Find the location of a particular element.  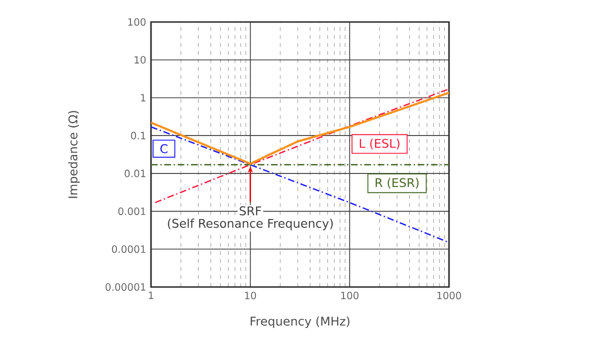

y-tick-label: 1 is located at coordinates (143, 98).